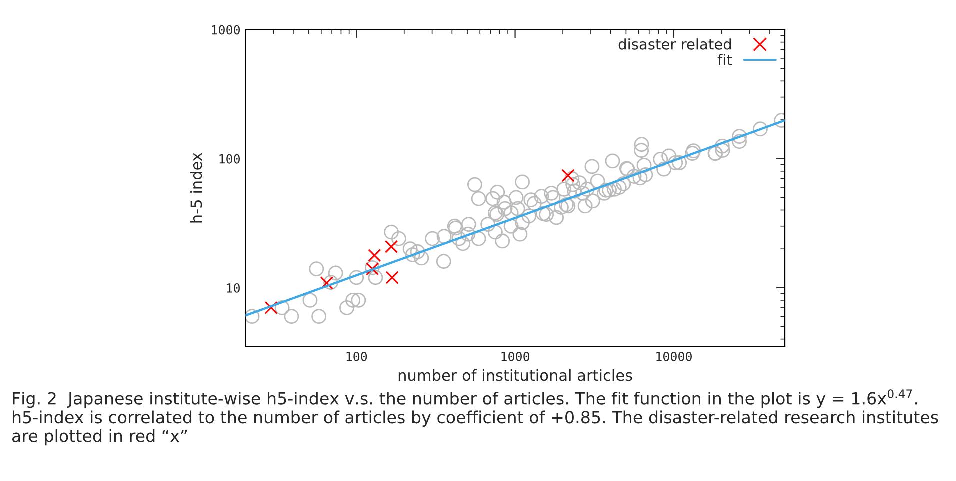 The image size is (956, 481). I want to click on x-tick-label: 10000, so click(674, 357).